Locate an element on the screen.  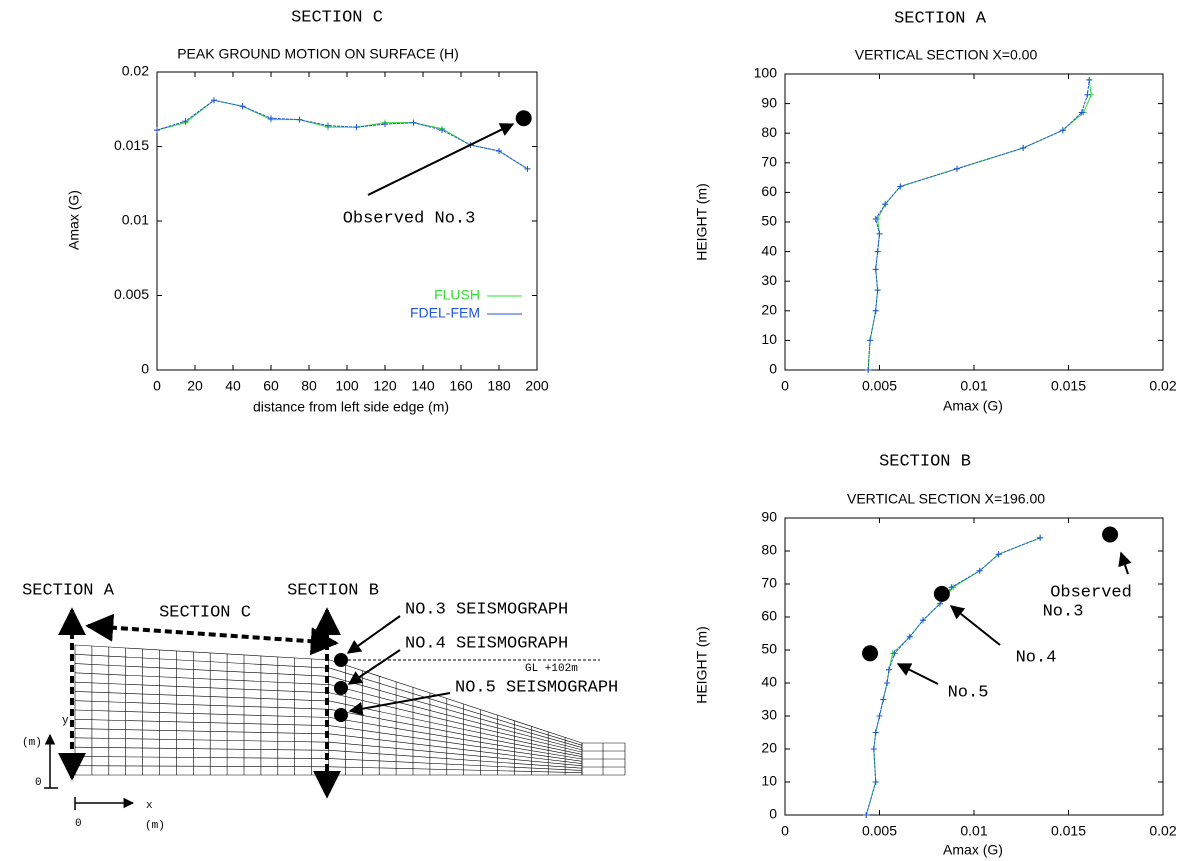
y-tick-label: 80 is located at coordinates (769, 132).